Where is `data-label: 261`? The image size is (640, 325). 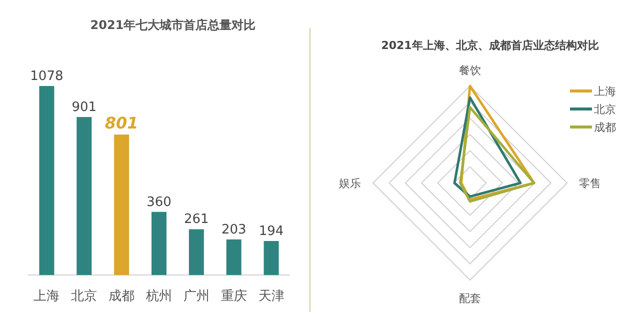 data-label: 261 is located at coordinates (196, 220).